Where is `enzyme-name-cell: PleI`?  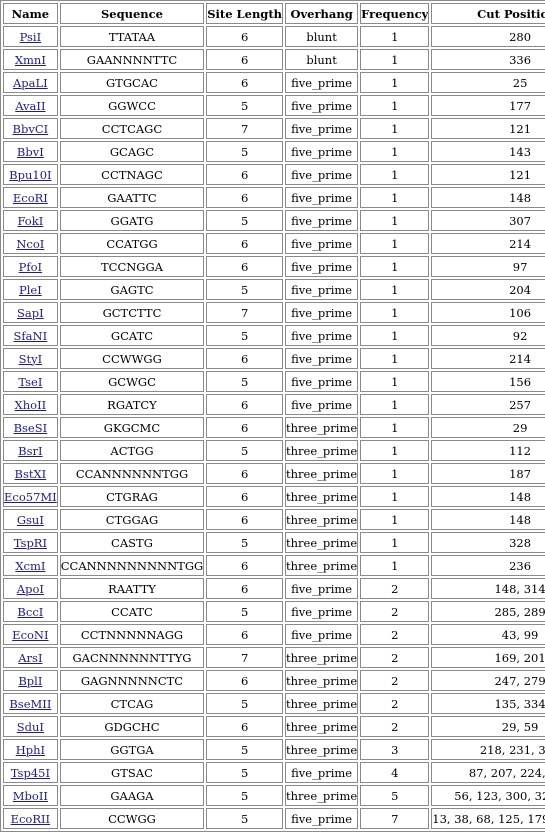 enzyme-name-cell: PleI is located at coordinates (30, 289).